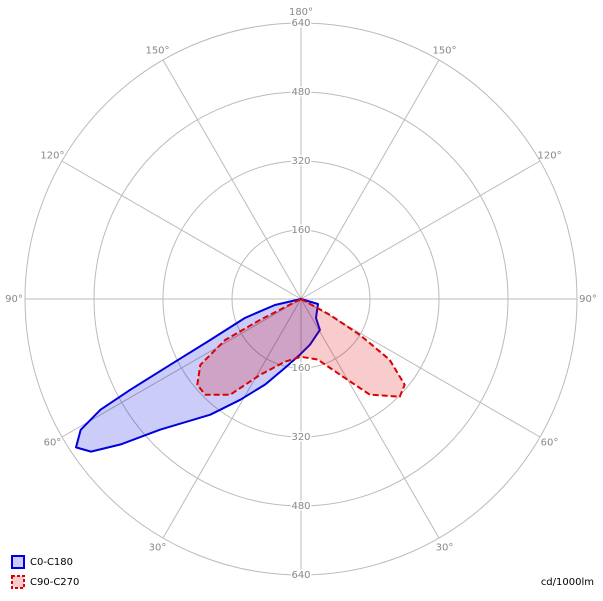 Image resolution: width=603 pixels, height=601 pixels. I want to click on angle-label: 180°, so click(301, 12).